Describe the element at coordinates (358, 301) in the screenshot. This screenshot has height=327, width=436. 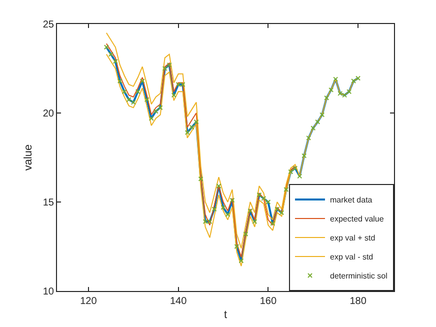
I see `x-tick-label: 180` at that location.